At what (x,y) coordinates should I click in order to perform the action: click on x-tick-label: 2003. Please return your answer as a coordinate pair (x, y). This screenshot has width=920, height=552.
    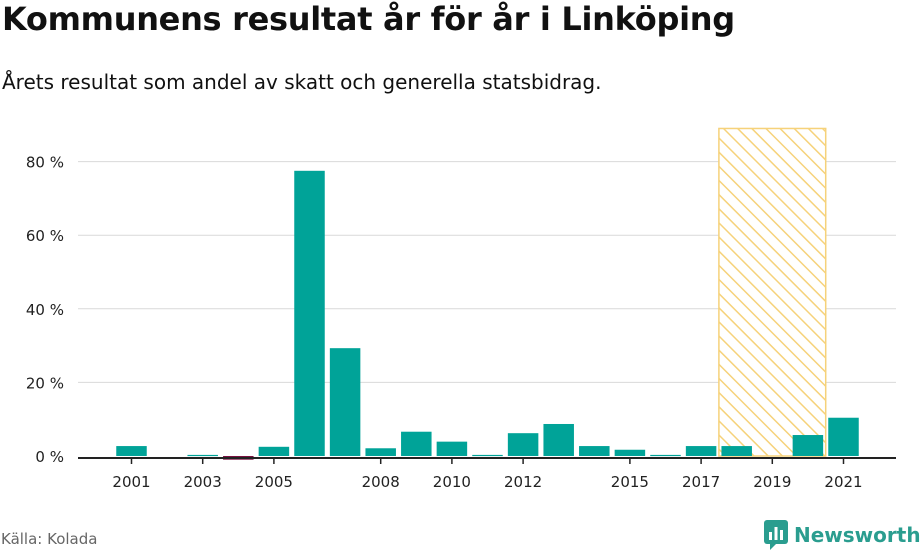
    Looking at the image, I should click on (203, 482).